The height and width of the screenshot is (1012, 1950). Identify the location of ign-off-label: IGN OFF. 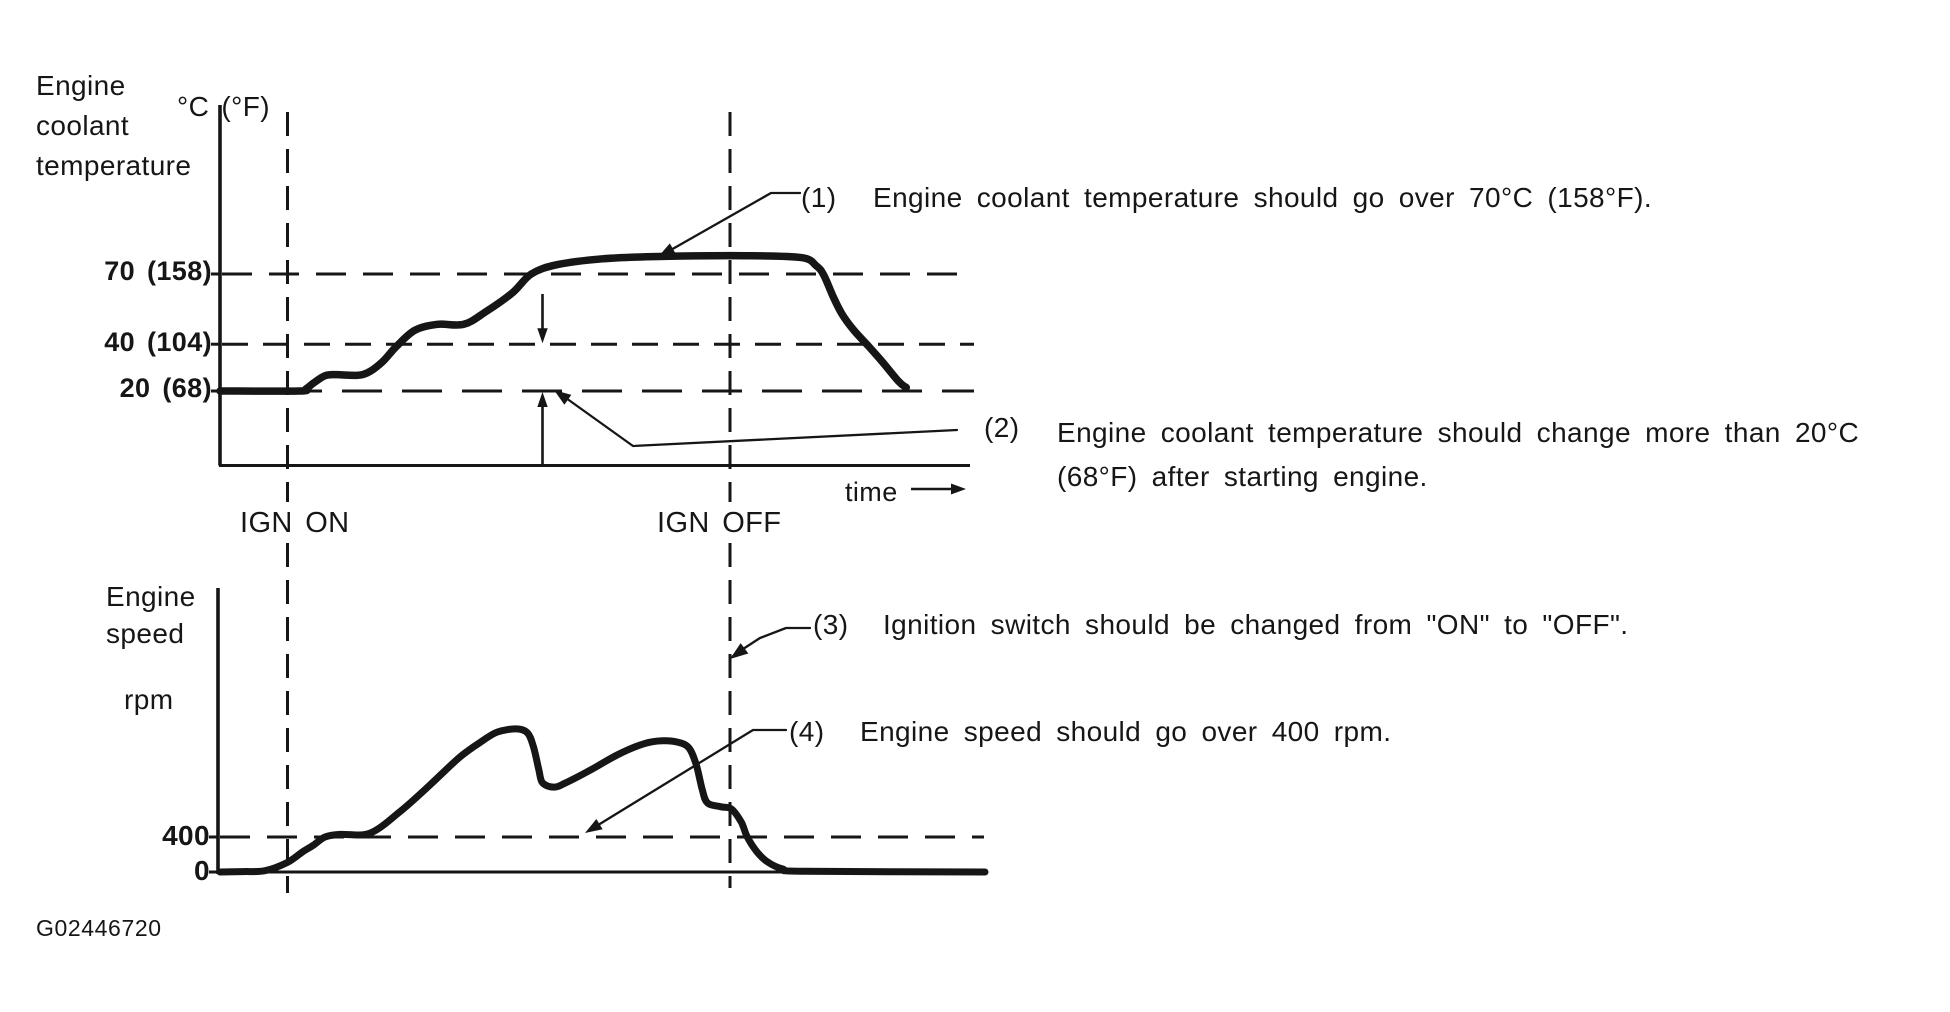
(719, 523).